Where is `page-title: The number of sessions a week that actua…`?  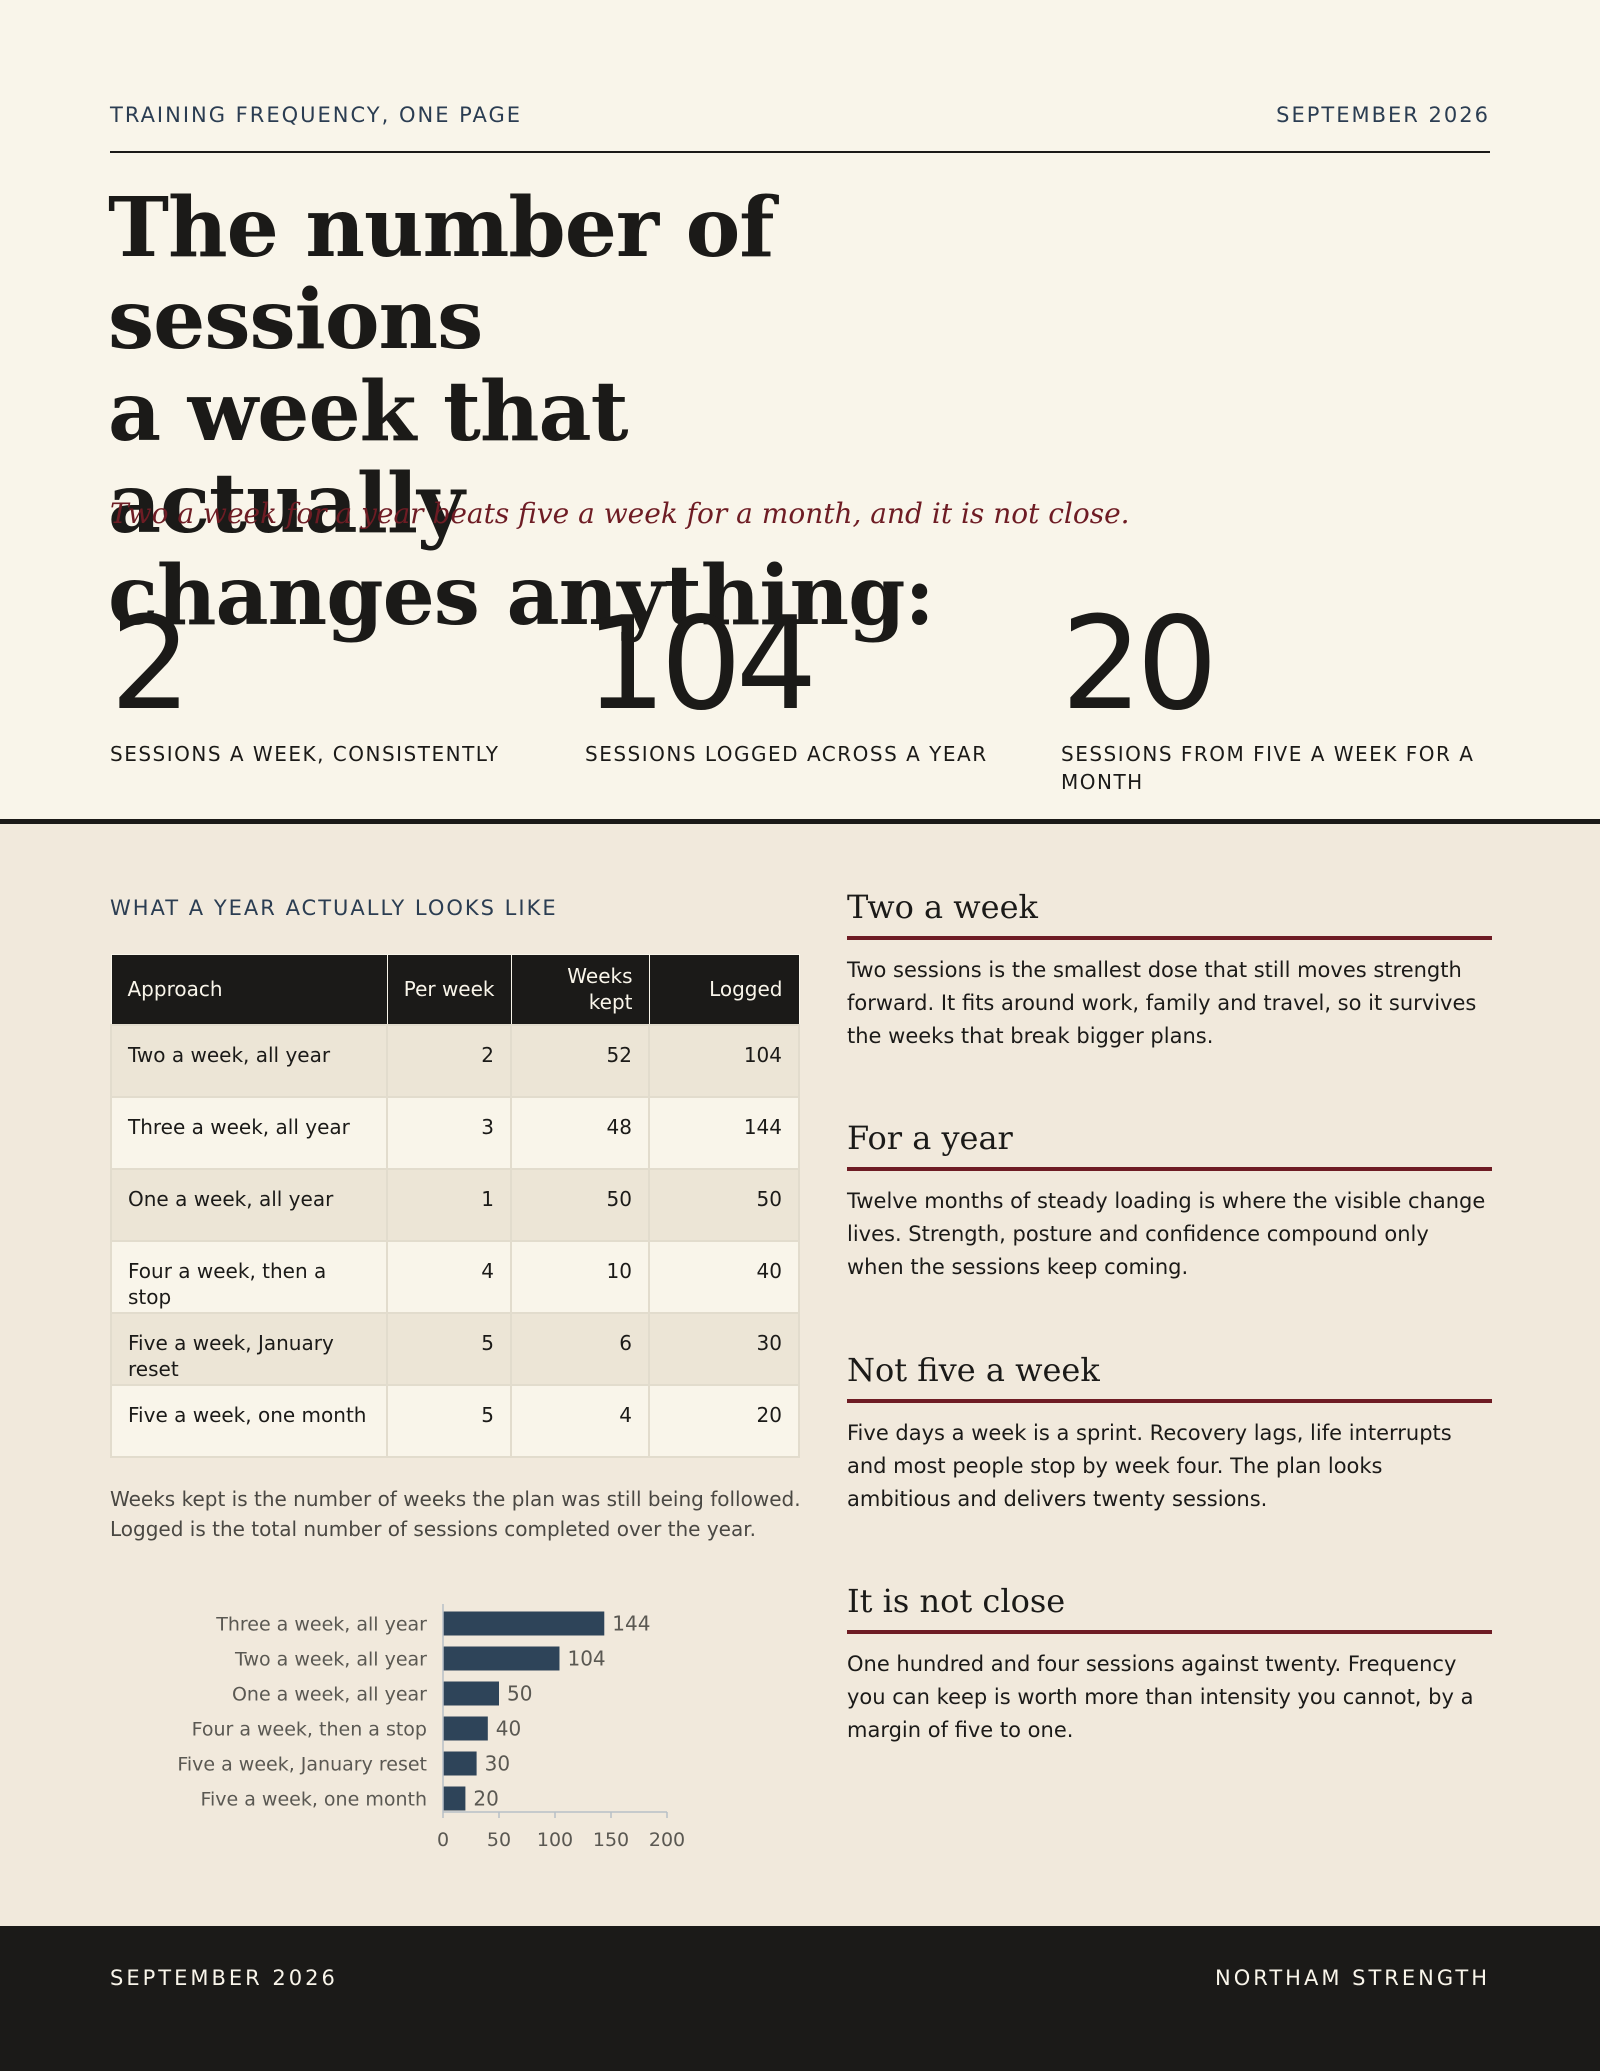 page-title: The number of sessions a week that actua… is located at coordinates (558, 412).